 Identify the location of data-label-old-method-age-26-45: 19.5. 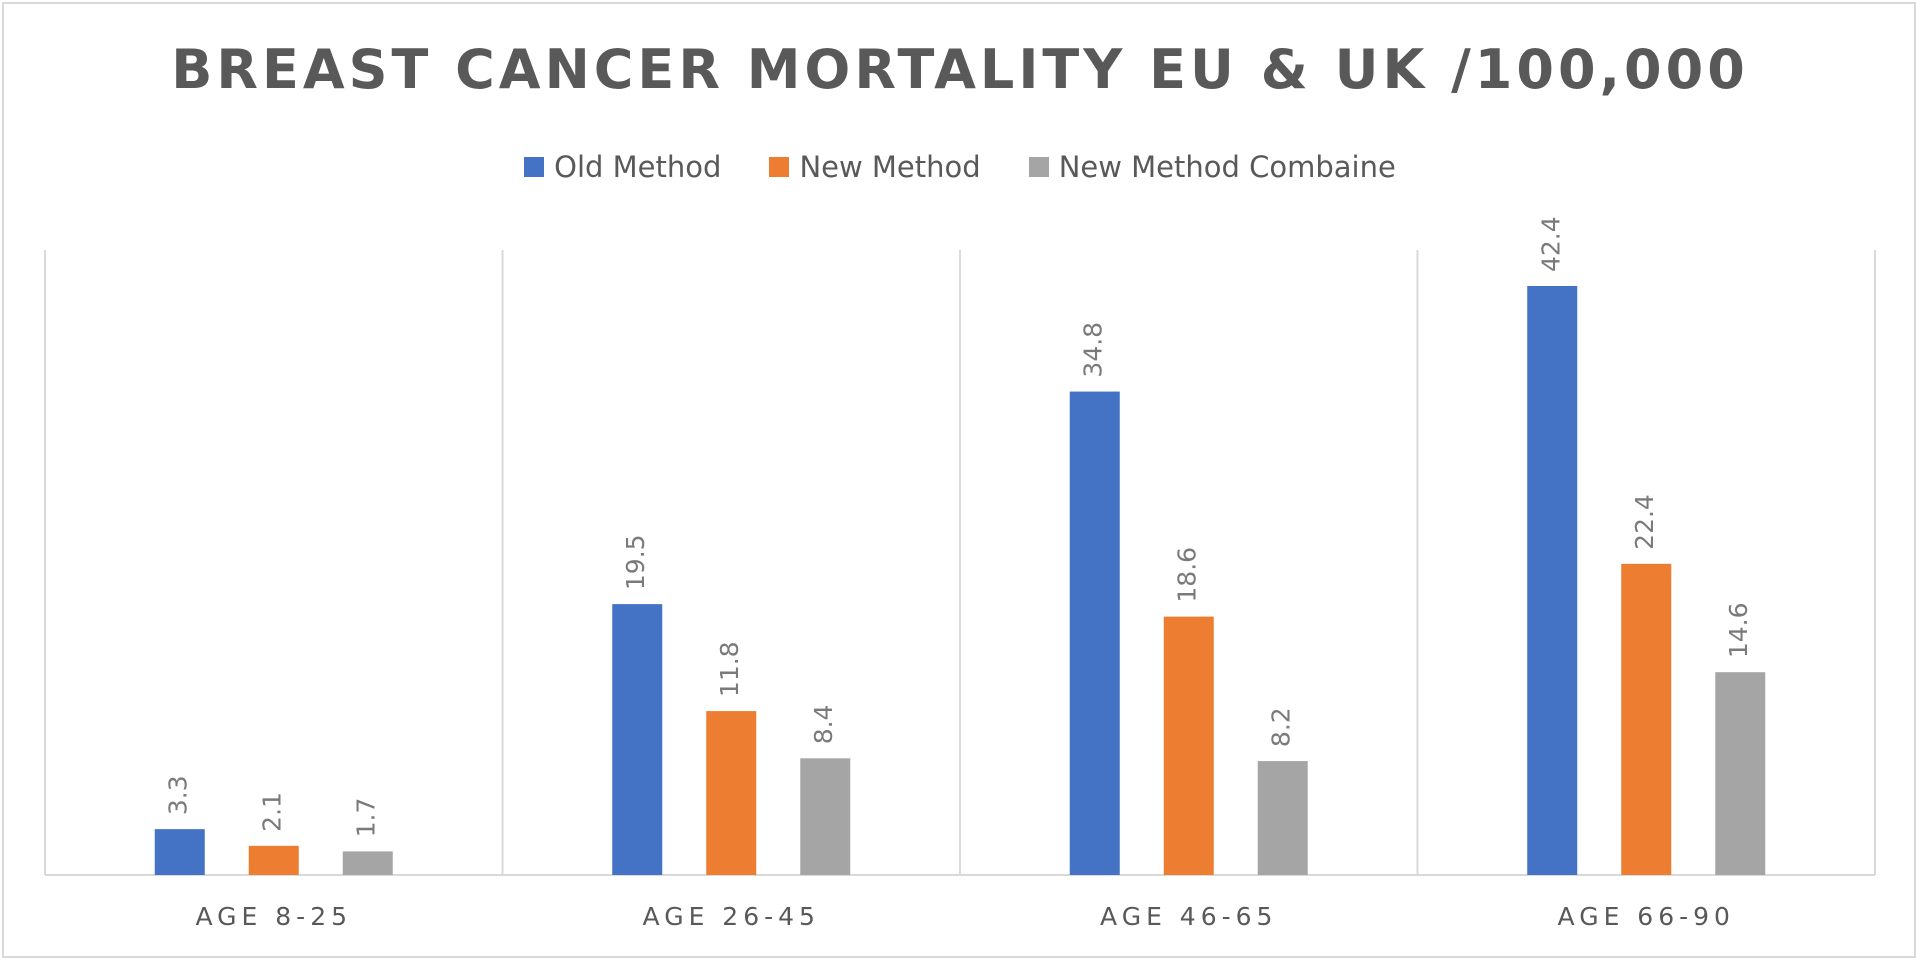
(635, 562).